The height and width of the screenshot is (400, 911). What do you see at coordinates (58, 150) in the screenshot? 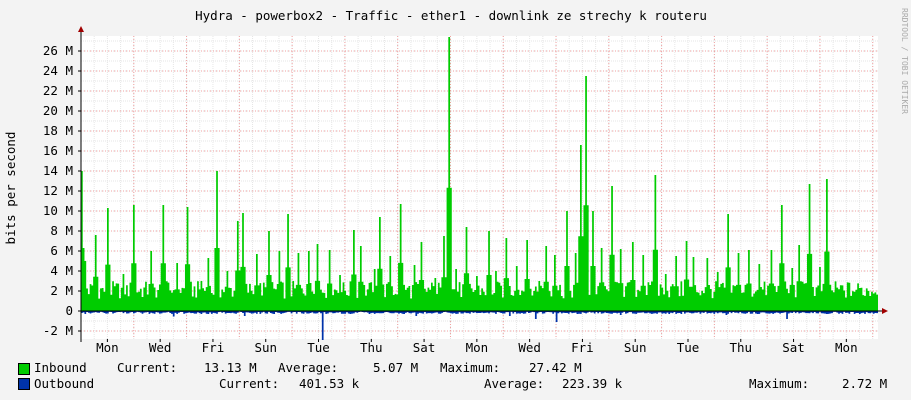
I see `y-tick-label: 16 M` at bounding box center [58, 150].